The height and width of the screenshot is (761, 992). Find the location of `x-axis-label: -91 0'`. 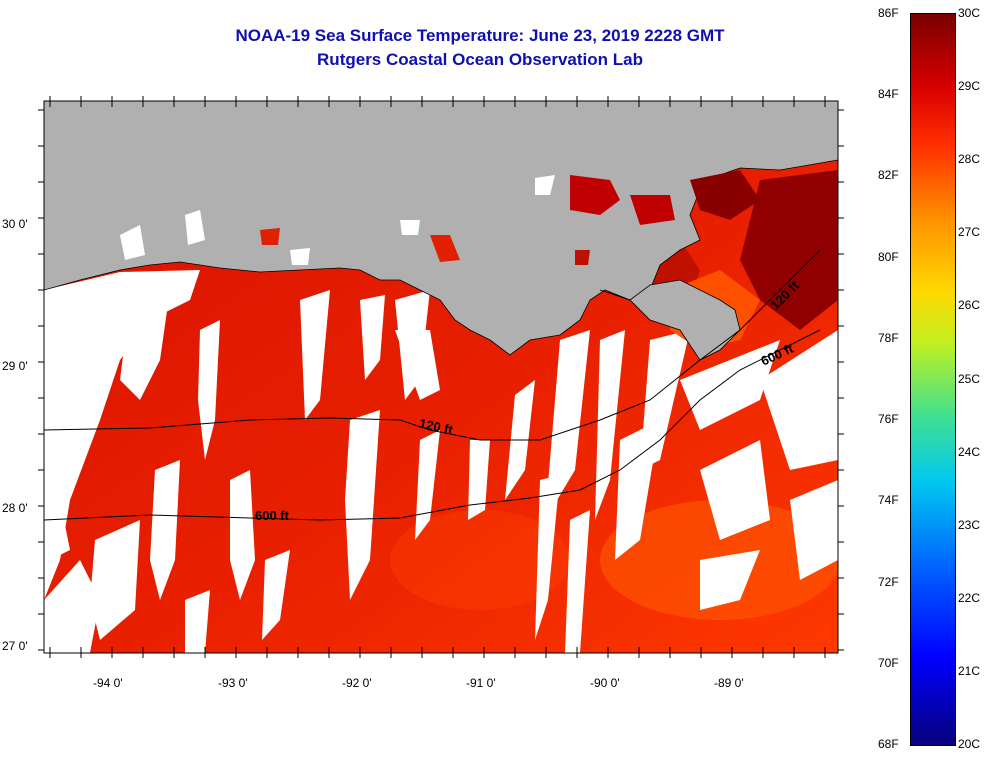

x-axis-label: -91 0' is located at coordinates (481, 683).